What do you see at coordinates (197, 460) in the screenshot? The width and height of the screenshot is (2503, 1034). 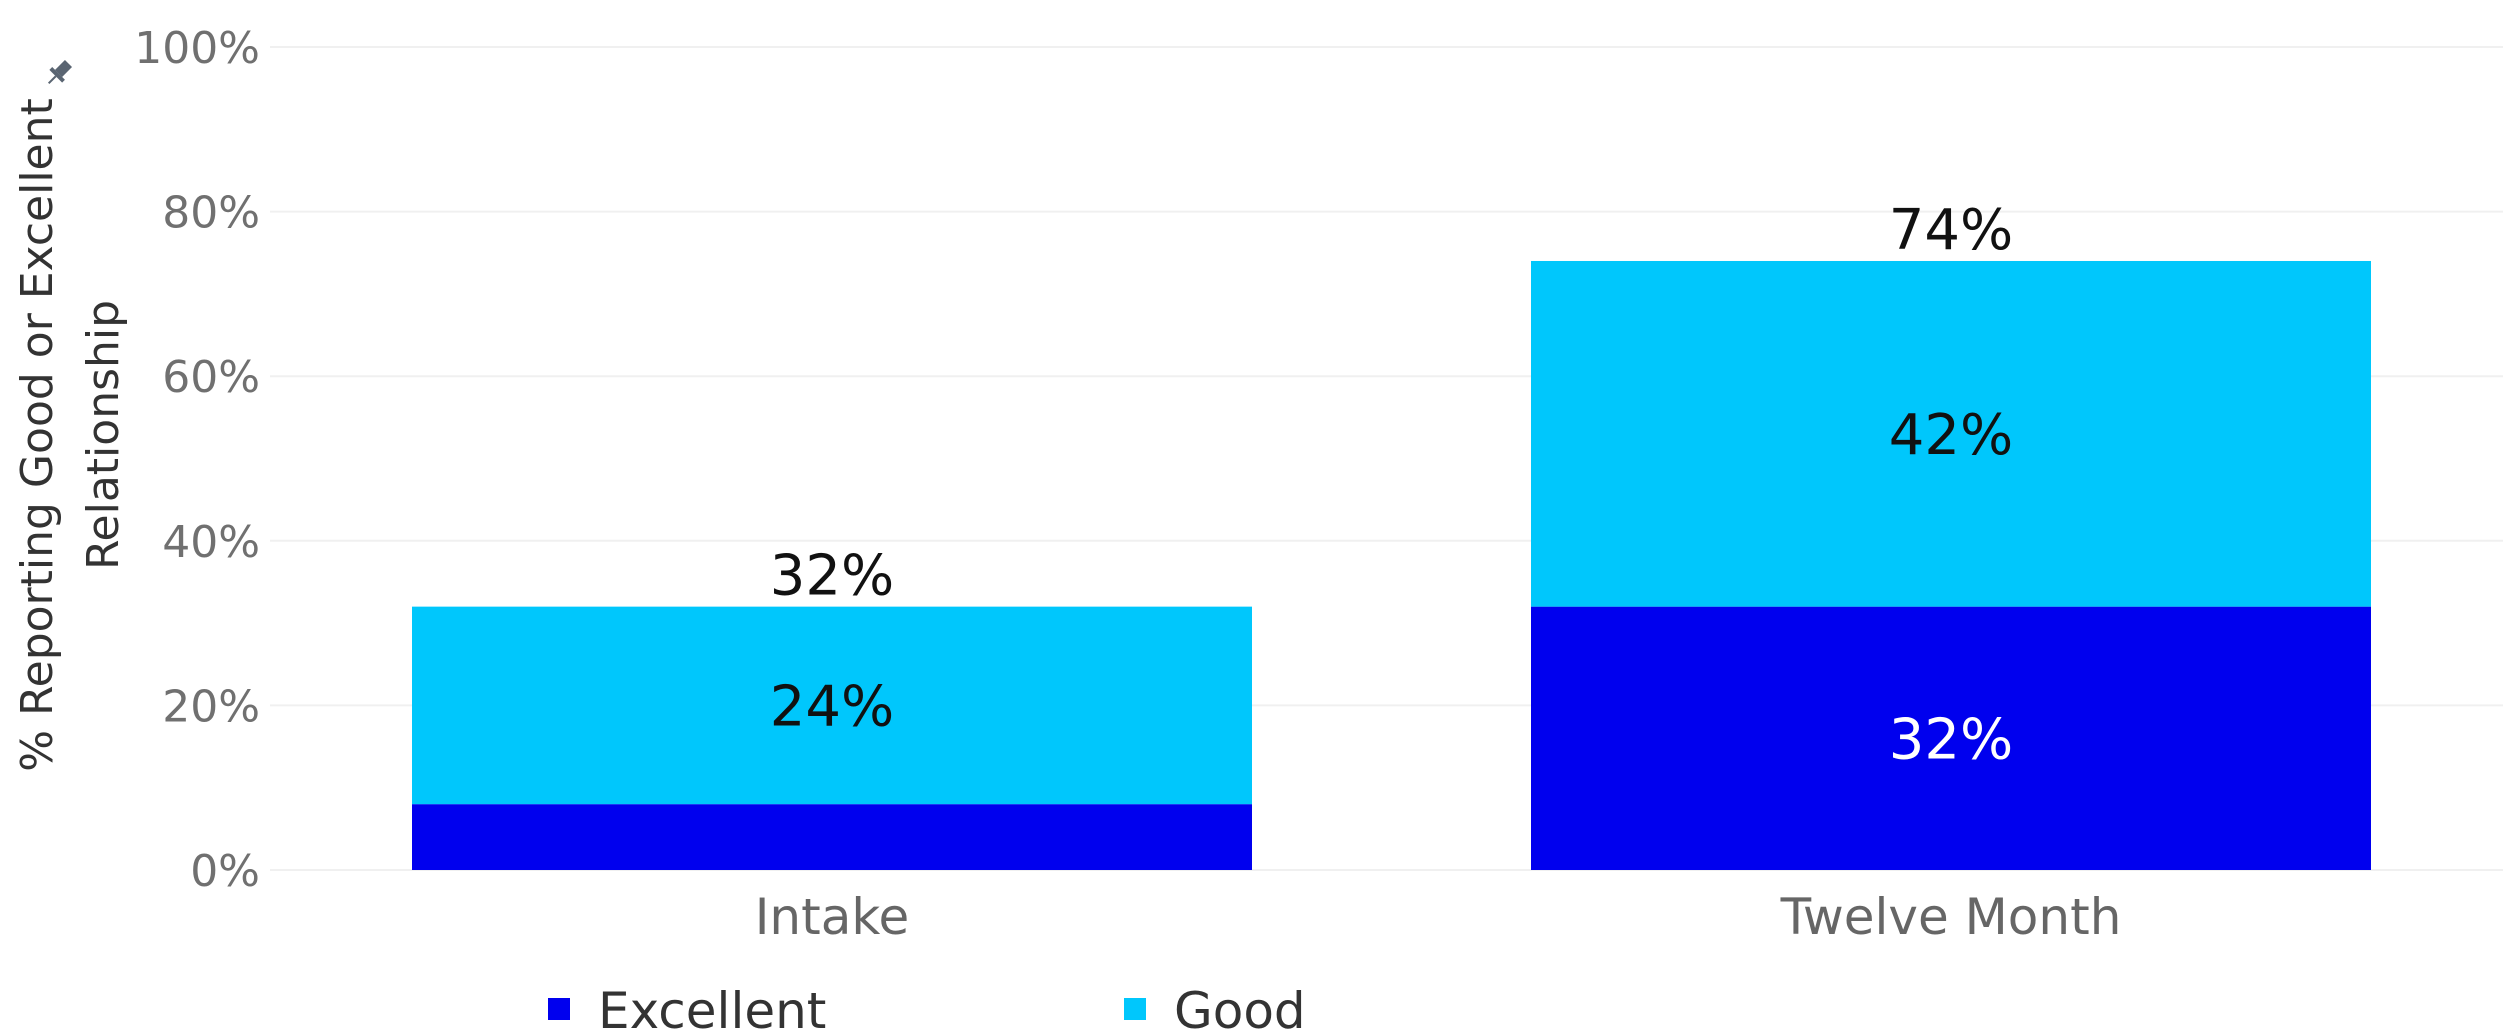 I see `y-axis-ticks: 0% 20% 40% 60% 80% 100%` at bounding box center [197, 460].